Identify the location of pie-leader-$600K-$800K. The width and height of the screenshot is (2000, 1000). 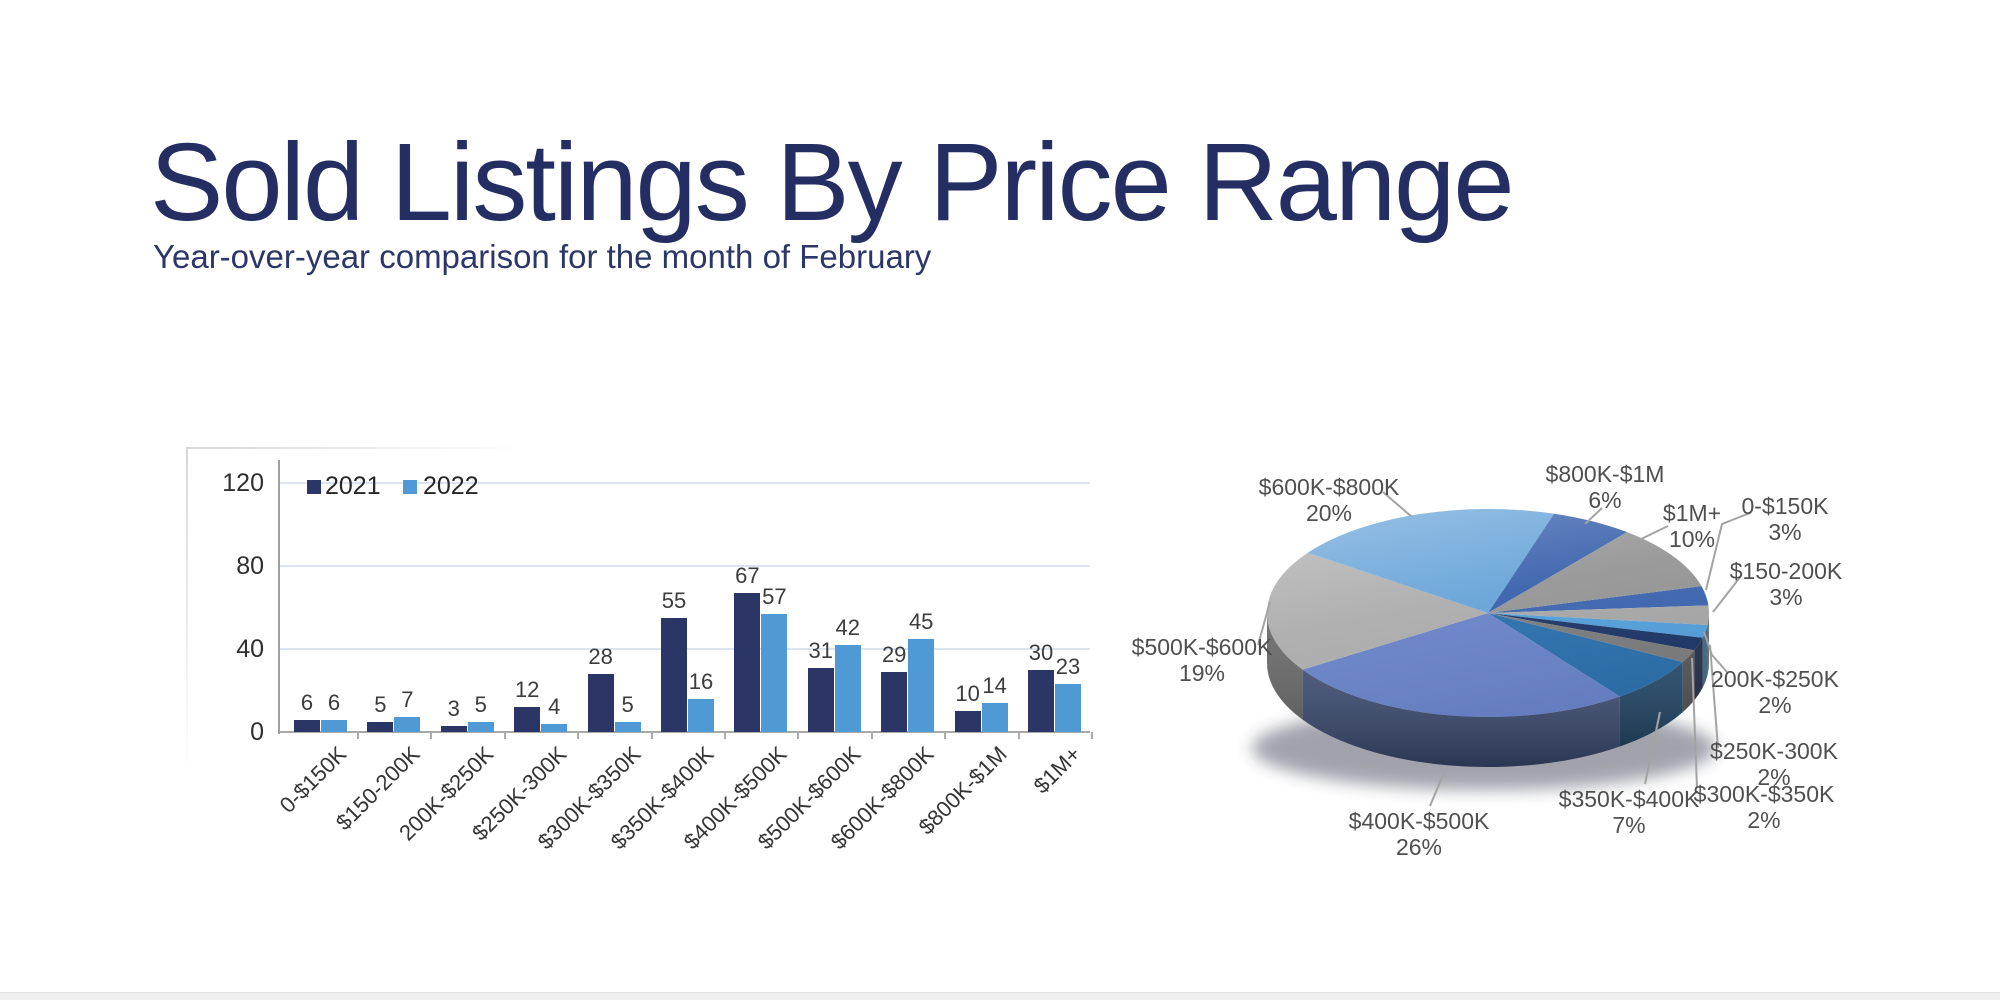
(1397, 504).